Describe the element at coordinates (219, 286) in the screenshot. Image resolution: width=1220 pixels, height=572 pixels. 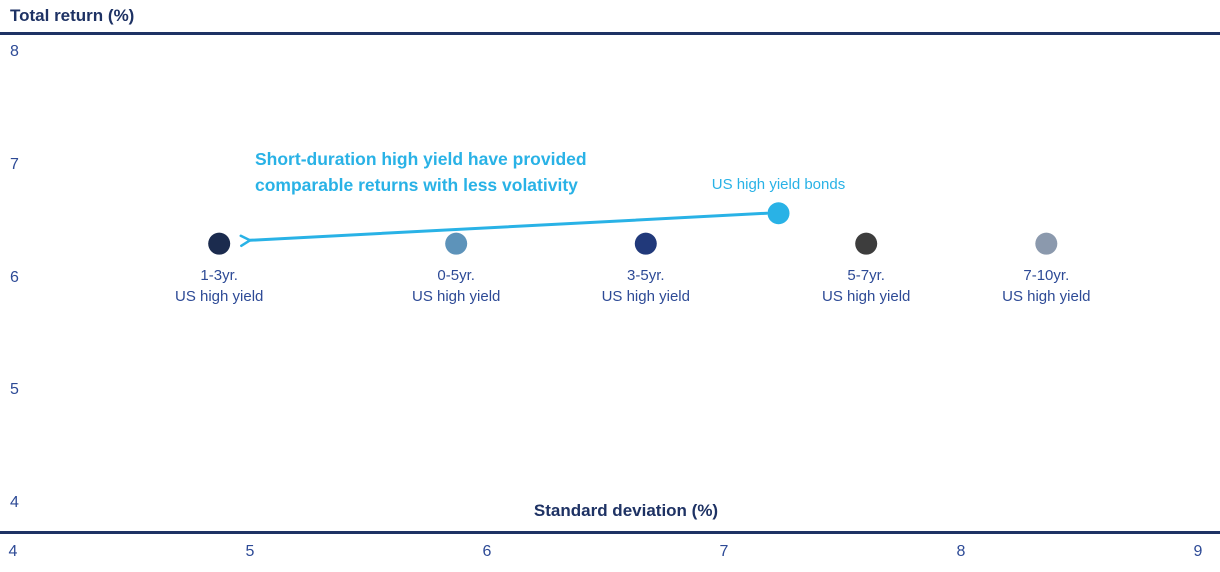
I see `point-label-1-3yr-us-high-yield: 1-3yr. US high yield` at that location.